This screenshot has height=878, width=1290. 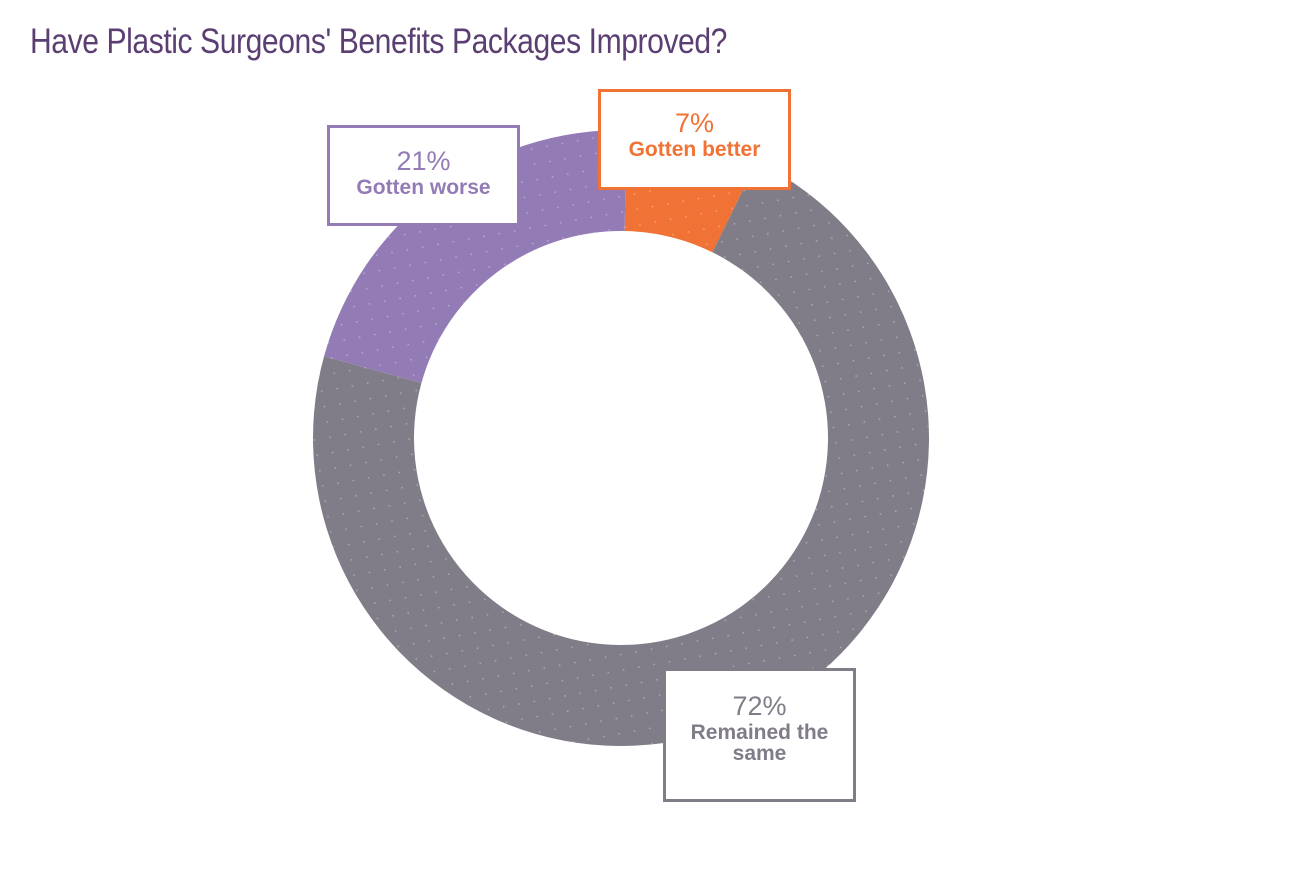 I want to click on slice-label-remained-the-same: 72% Remained the same, so click(x=759, y=735).